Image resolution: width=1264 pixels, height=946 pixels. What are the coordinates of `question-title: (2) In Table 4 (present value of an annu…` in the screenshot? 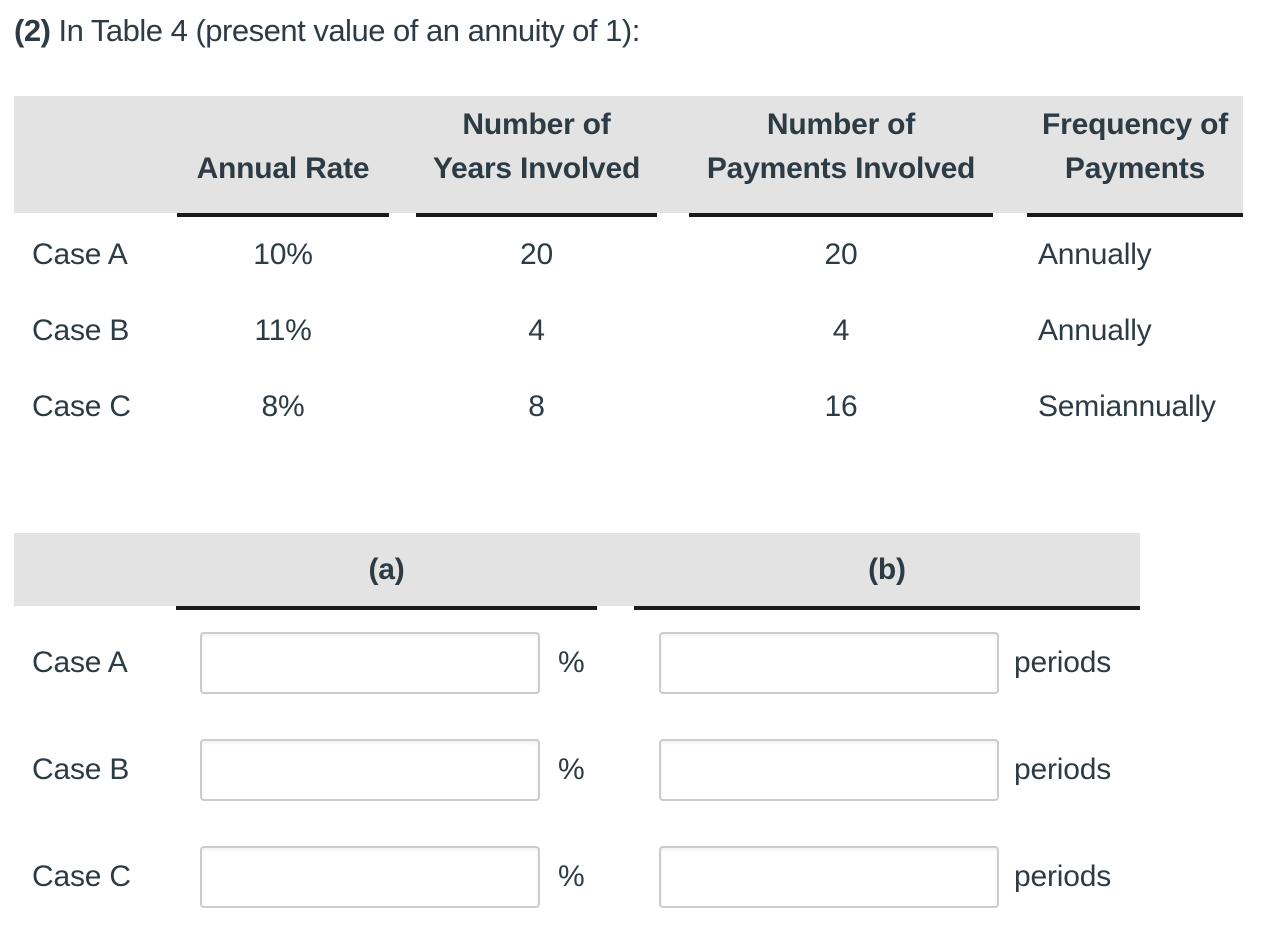 It's located at (639, 31).